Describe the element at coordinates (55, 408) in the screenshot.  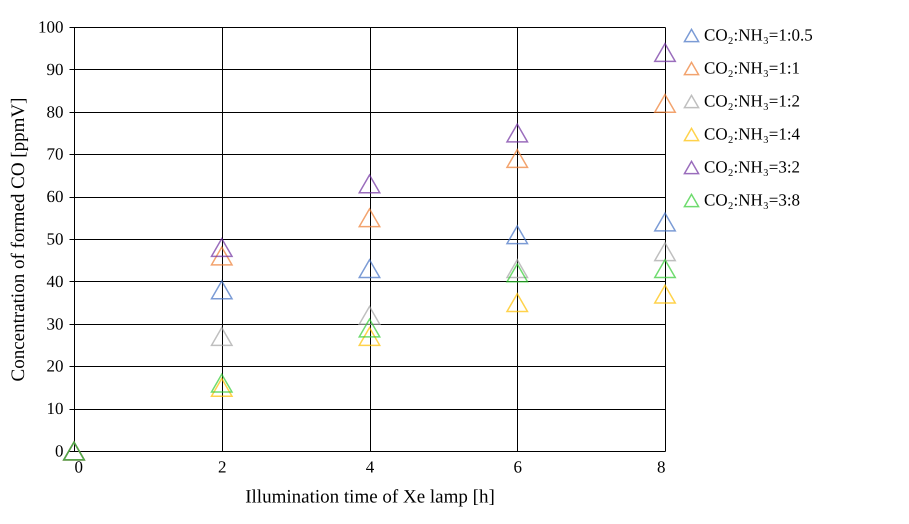
I see `y-tick-label: 10` at that location.